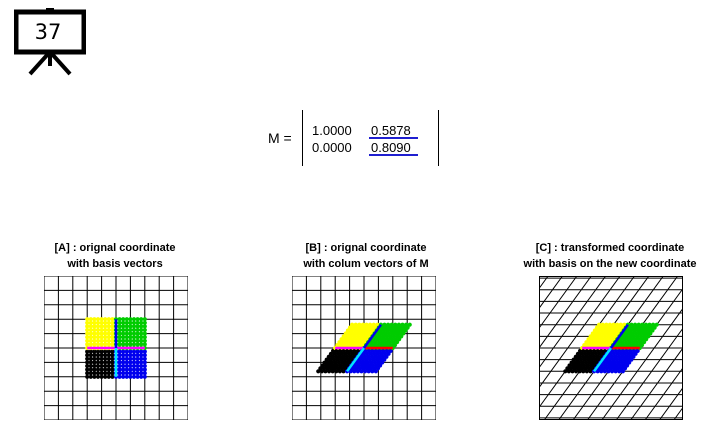  I want to click on column-vector-y-lower, so click(603, 360).